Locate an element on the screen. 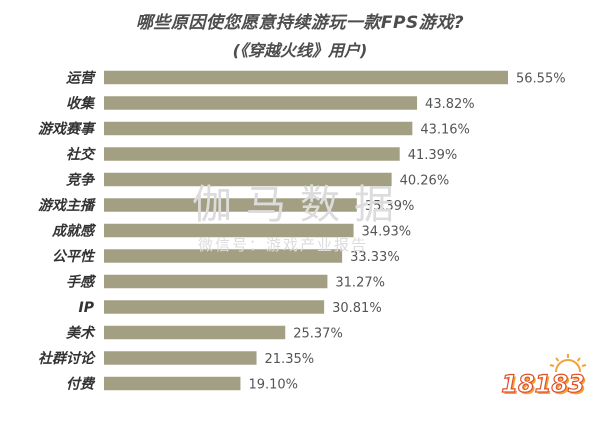  category-label-10: 美术 is located at coordinates (81, 333).